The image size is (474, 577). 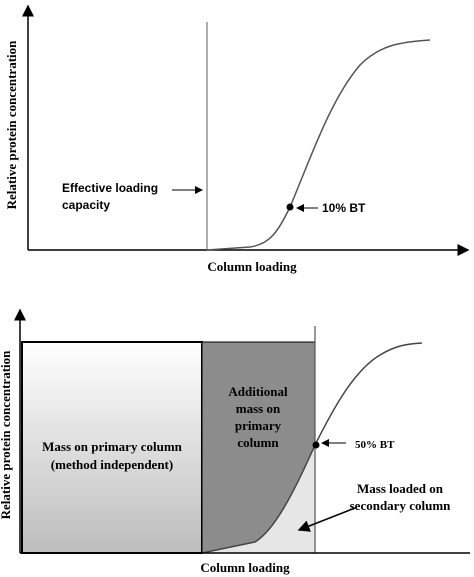 I want to click on annotation: secondary column, so click(x=401, y=505).